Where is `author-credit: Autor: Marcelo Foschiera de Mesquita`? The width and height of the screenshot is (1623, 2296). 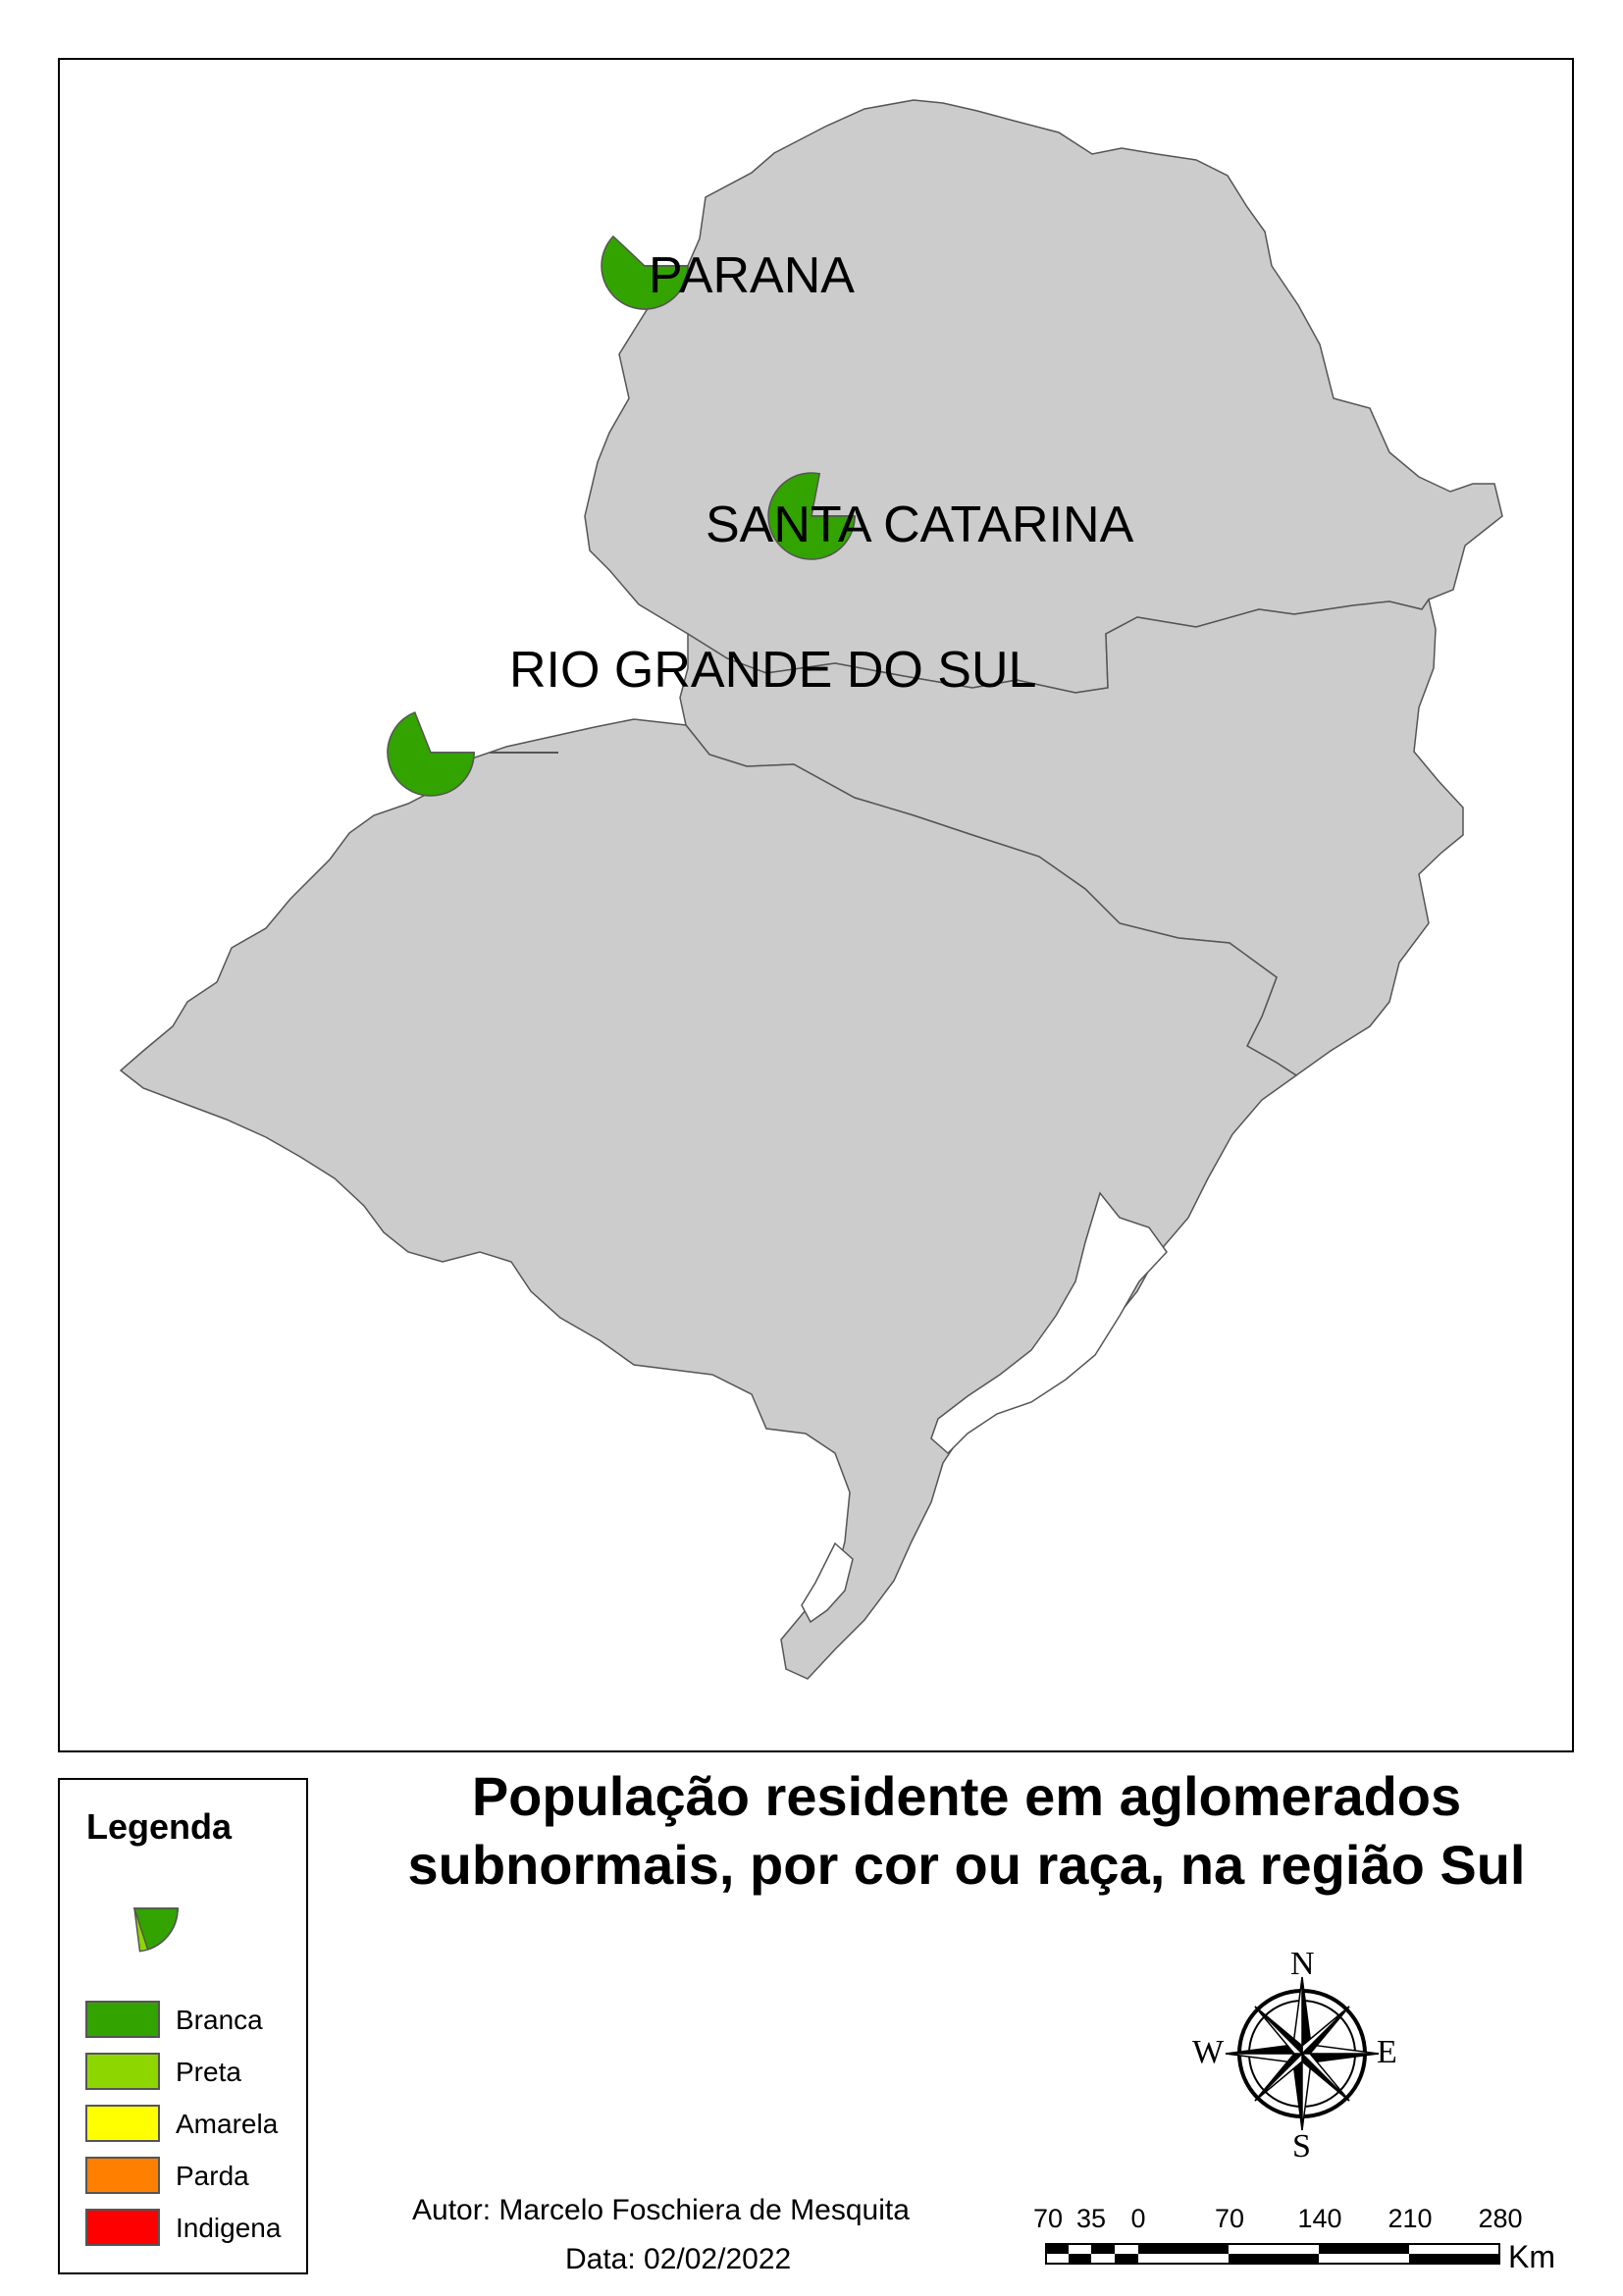 author-credit: Autor: Marcelo Foschiera de Mesquita is located at coordinates (661, 2210).